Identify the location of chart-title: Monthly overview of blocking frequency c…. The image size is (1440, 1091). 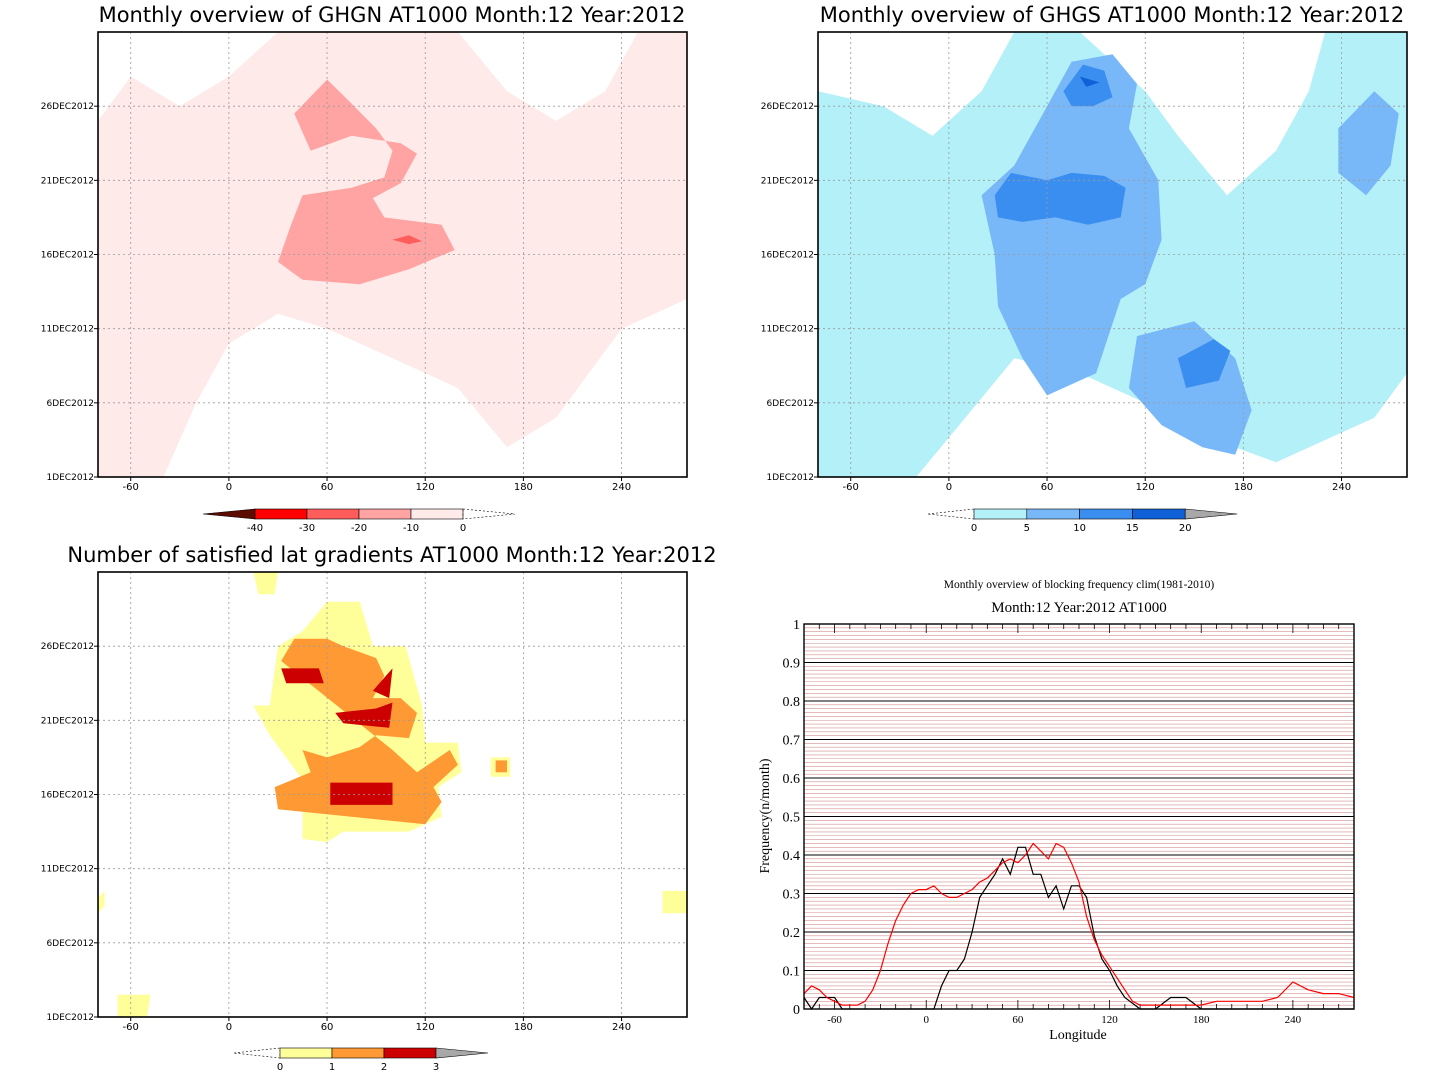
(1079, 585).